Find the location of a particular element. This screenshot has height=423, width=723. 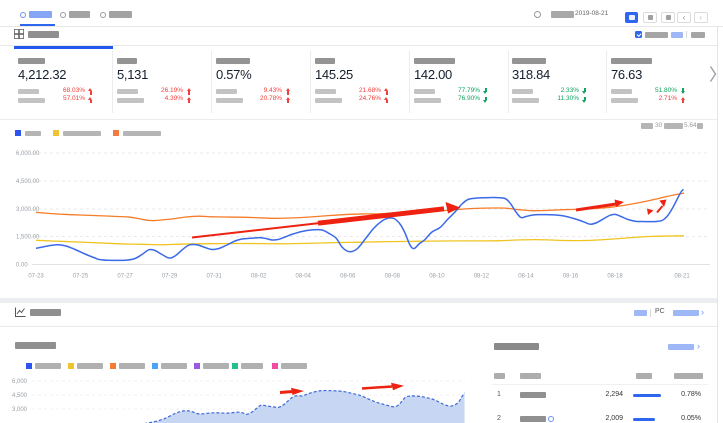

svg-text: 07-27 is located at coordinates (125, 277).